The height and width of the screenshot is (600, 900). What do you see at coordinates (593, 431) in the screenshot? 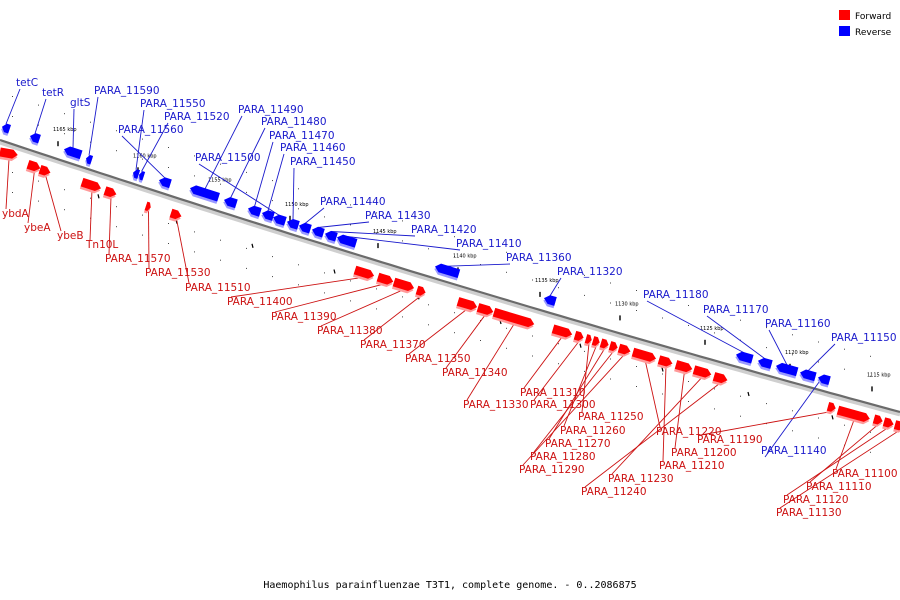
I see `forward-gene-label: PARA_11260` at bounding box center [593, 431].